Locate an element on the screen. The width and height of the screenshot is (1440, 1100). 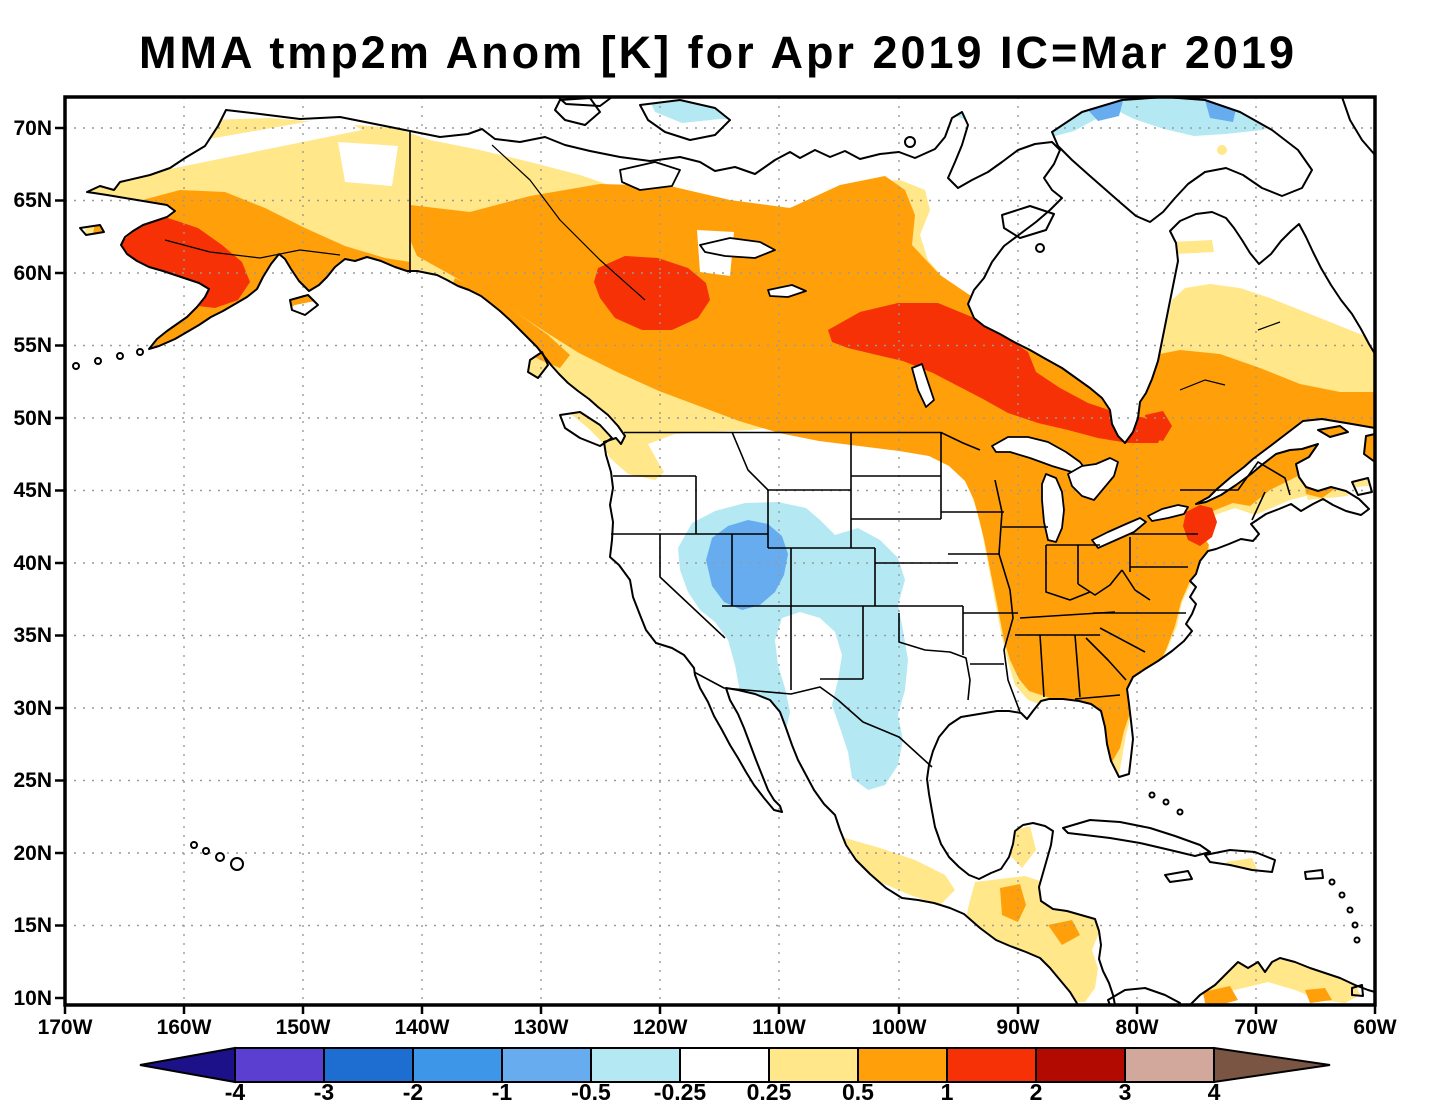
lon-tick-label: 160W is located at coordinates (184, 1027).